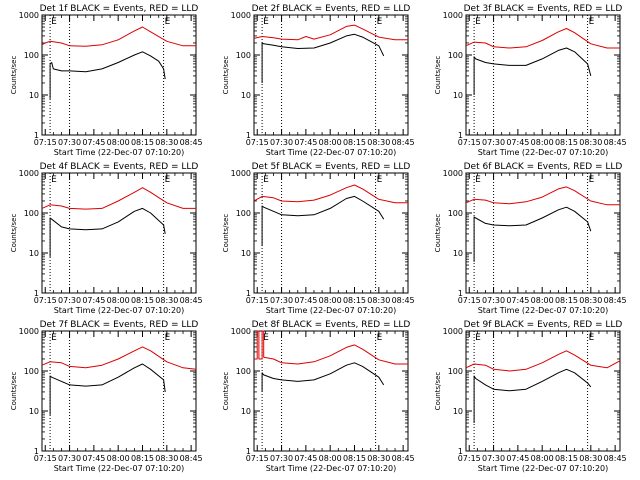 This screenshot has width=640, height=480. I want to click on panel-title: Det 3f BLACK = Events, RED = LLD, so click(543, 9).